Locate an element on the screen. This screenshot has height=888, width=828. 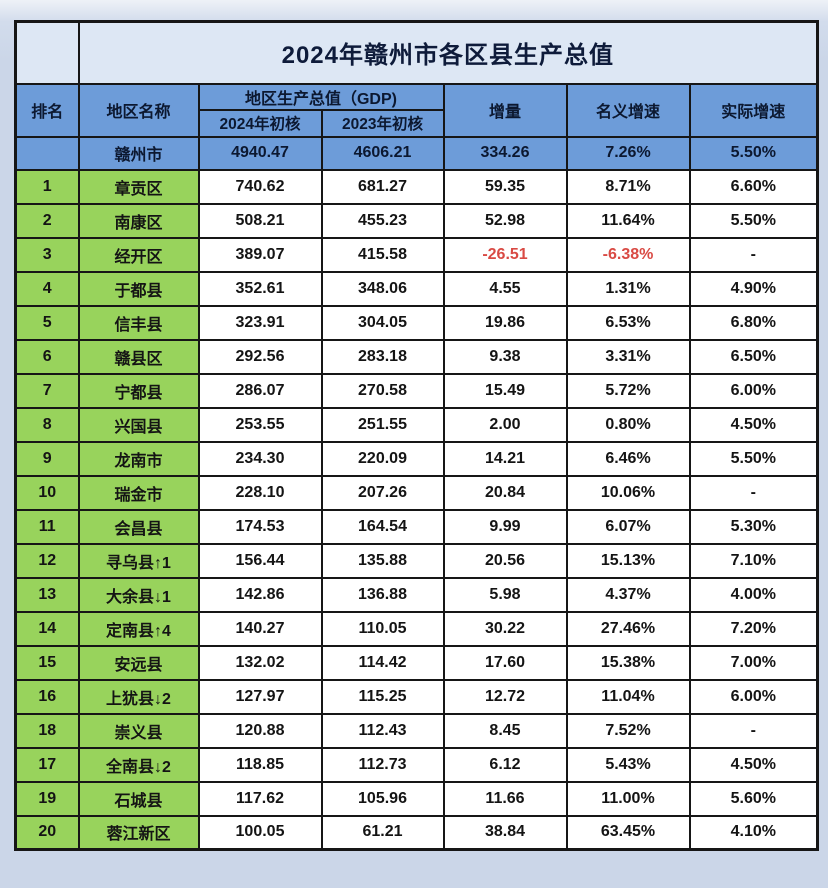
region-cell: 蓉江新区 is located at coordinates (138, 832).